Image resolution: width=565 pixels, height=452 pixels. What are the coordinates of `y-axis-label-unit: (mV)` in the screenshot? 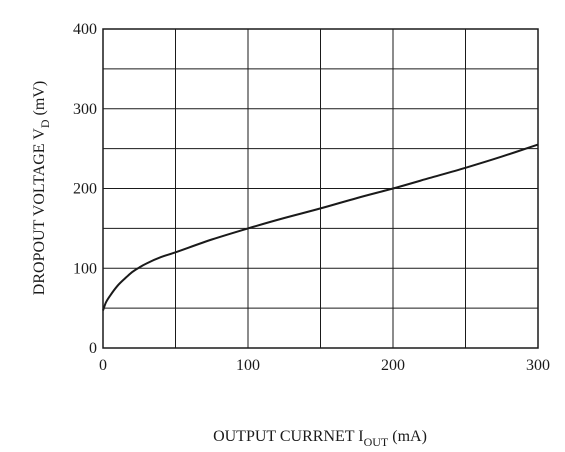 It's located at (39, 100).